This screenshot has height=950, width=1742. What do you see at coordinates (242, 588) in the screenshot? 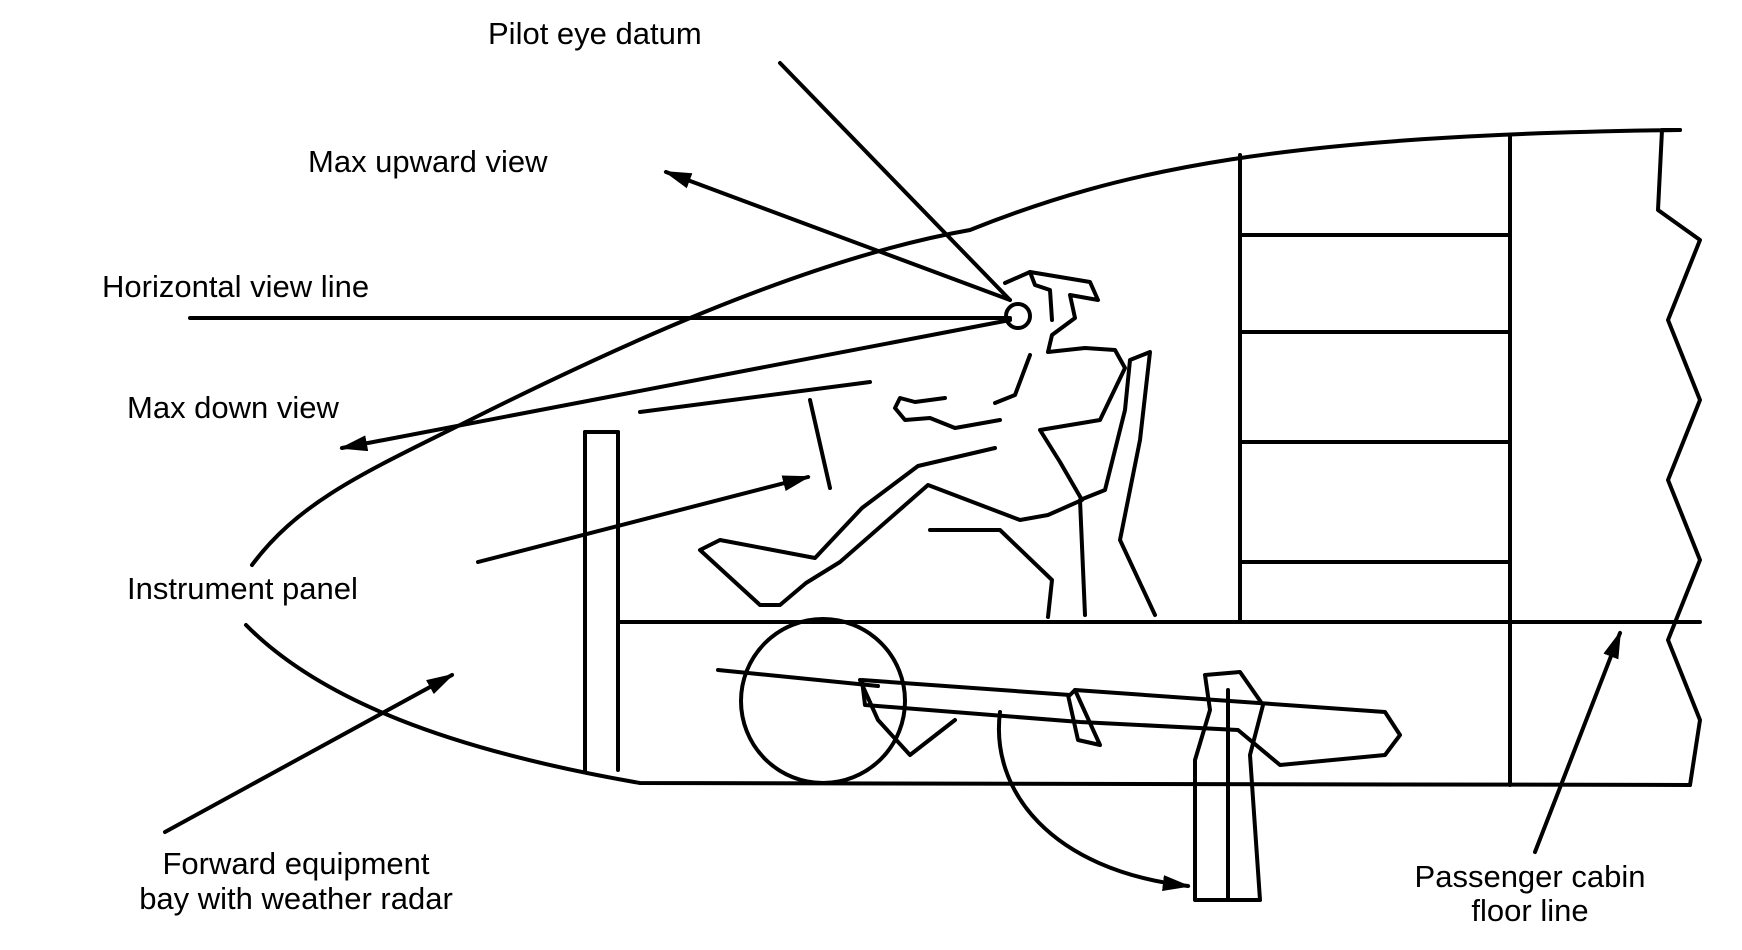
I see `label-instrument-panel: Instrument panel` at bounding box center [242, 588].